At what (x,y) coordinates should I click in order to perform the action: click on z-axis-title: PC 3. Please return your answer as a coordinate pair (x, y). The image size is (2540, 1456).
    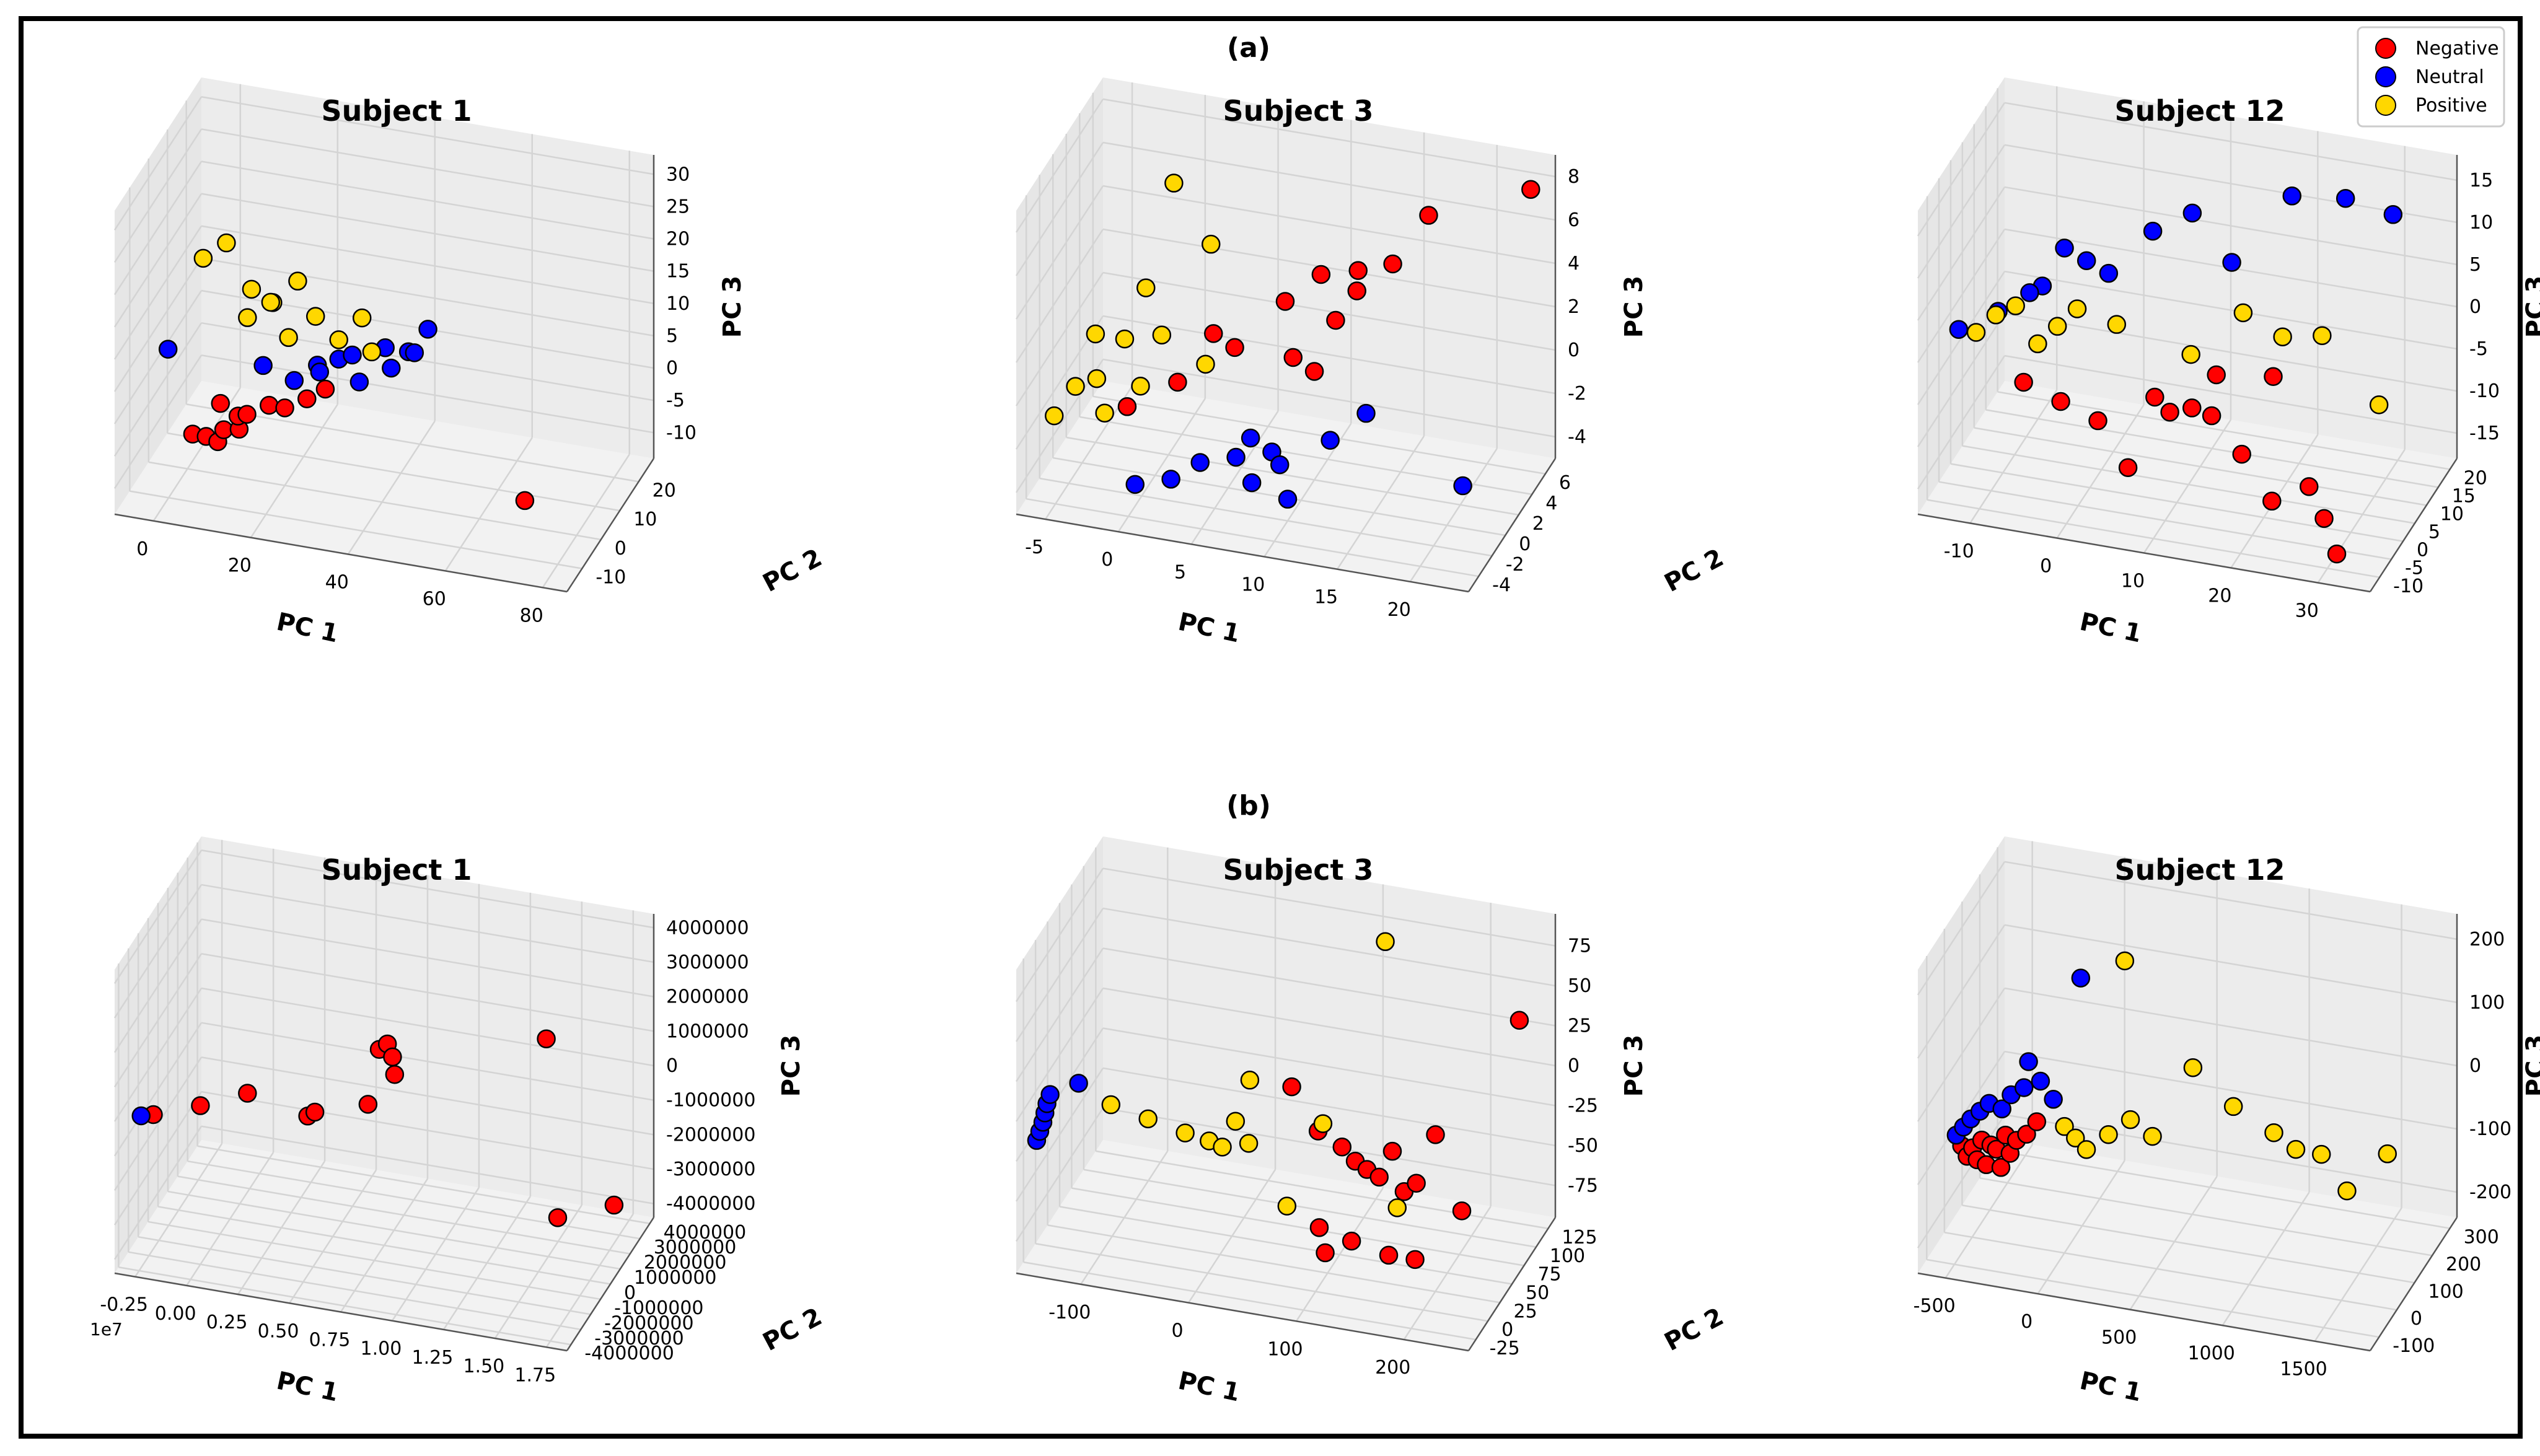
    Looking at the image, I should click on (1634, 307).